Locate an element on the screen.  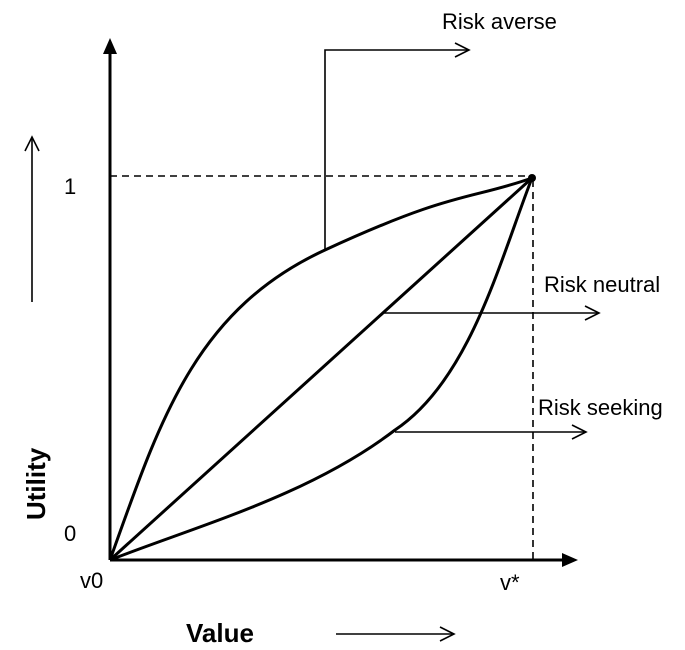
x-axis-arrowhead is located at coordinates (570, 560).